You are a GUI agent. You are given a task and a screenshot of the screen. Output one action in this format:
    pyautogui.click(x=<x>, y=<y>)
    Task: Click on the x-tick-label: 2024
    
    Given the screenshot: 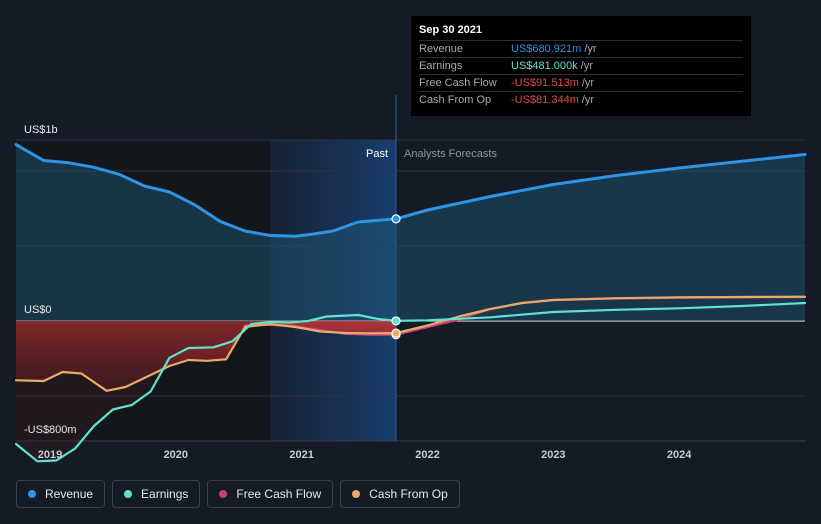 What is the action you would take?
    pyautogui.click(x=679, y=455)
    